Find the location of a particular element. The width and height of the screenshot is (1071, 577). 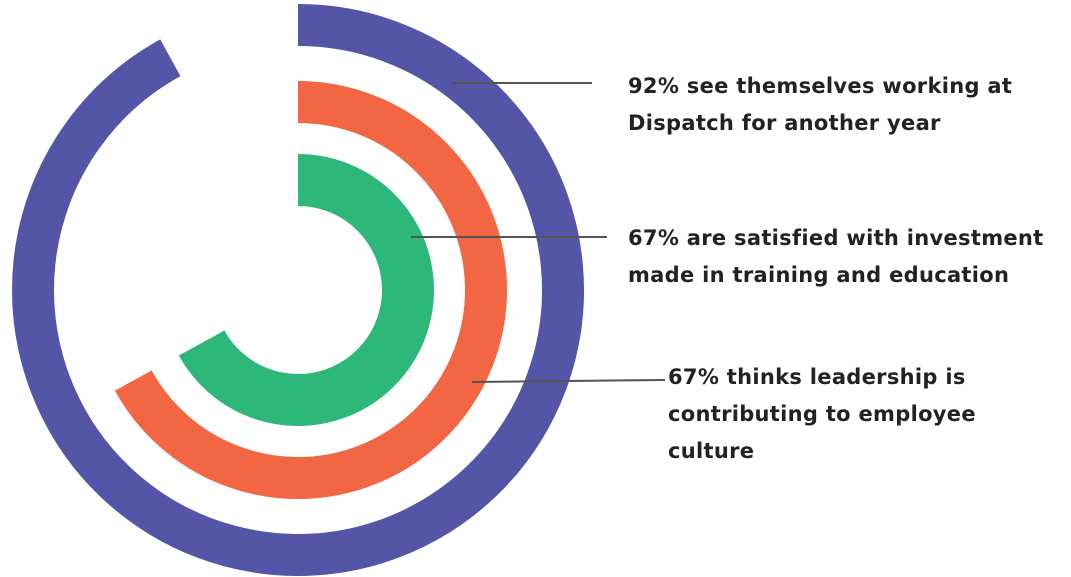

label-ring-outer-line-1: 92% see themselves working at is located at coordinates (820, 86).